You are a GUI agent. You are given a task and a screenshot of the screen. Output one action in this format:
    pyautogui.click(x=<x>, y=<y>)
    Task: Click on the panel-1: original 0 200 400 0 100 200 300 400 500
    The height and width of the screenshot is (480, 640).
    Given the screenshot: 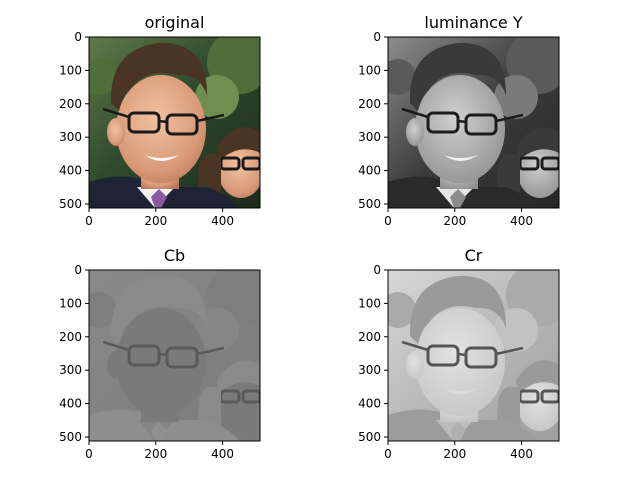 What is the action you would take?
    pyautogui.click(x=160, y=120)
    